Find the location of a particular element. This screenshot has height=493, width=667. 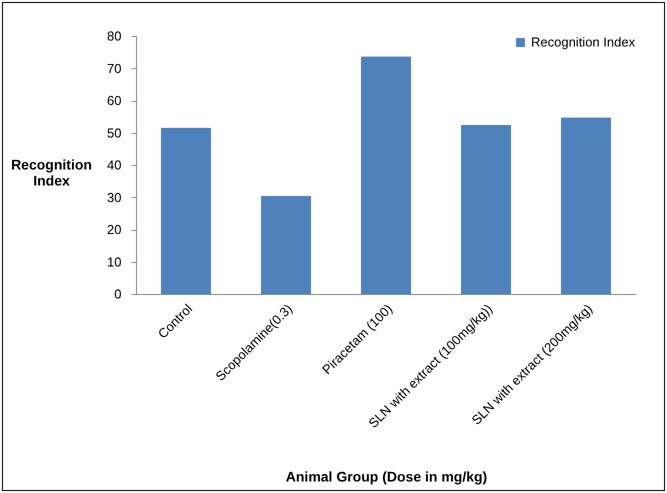

y-tick-label: 70 is located at coordinates (114, 68).